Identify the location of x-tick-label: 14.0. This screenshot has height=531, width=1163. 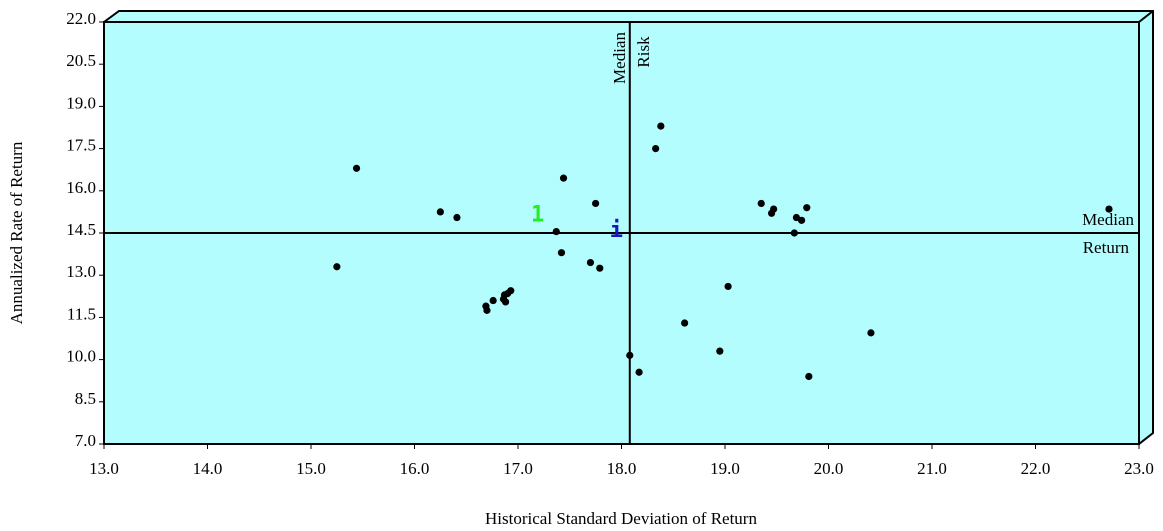
(208, 468).